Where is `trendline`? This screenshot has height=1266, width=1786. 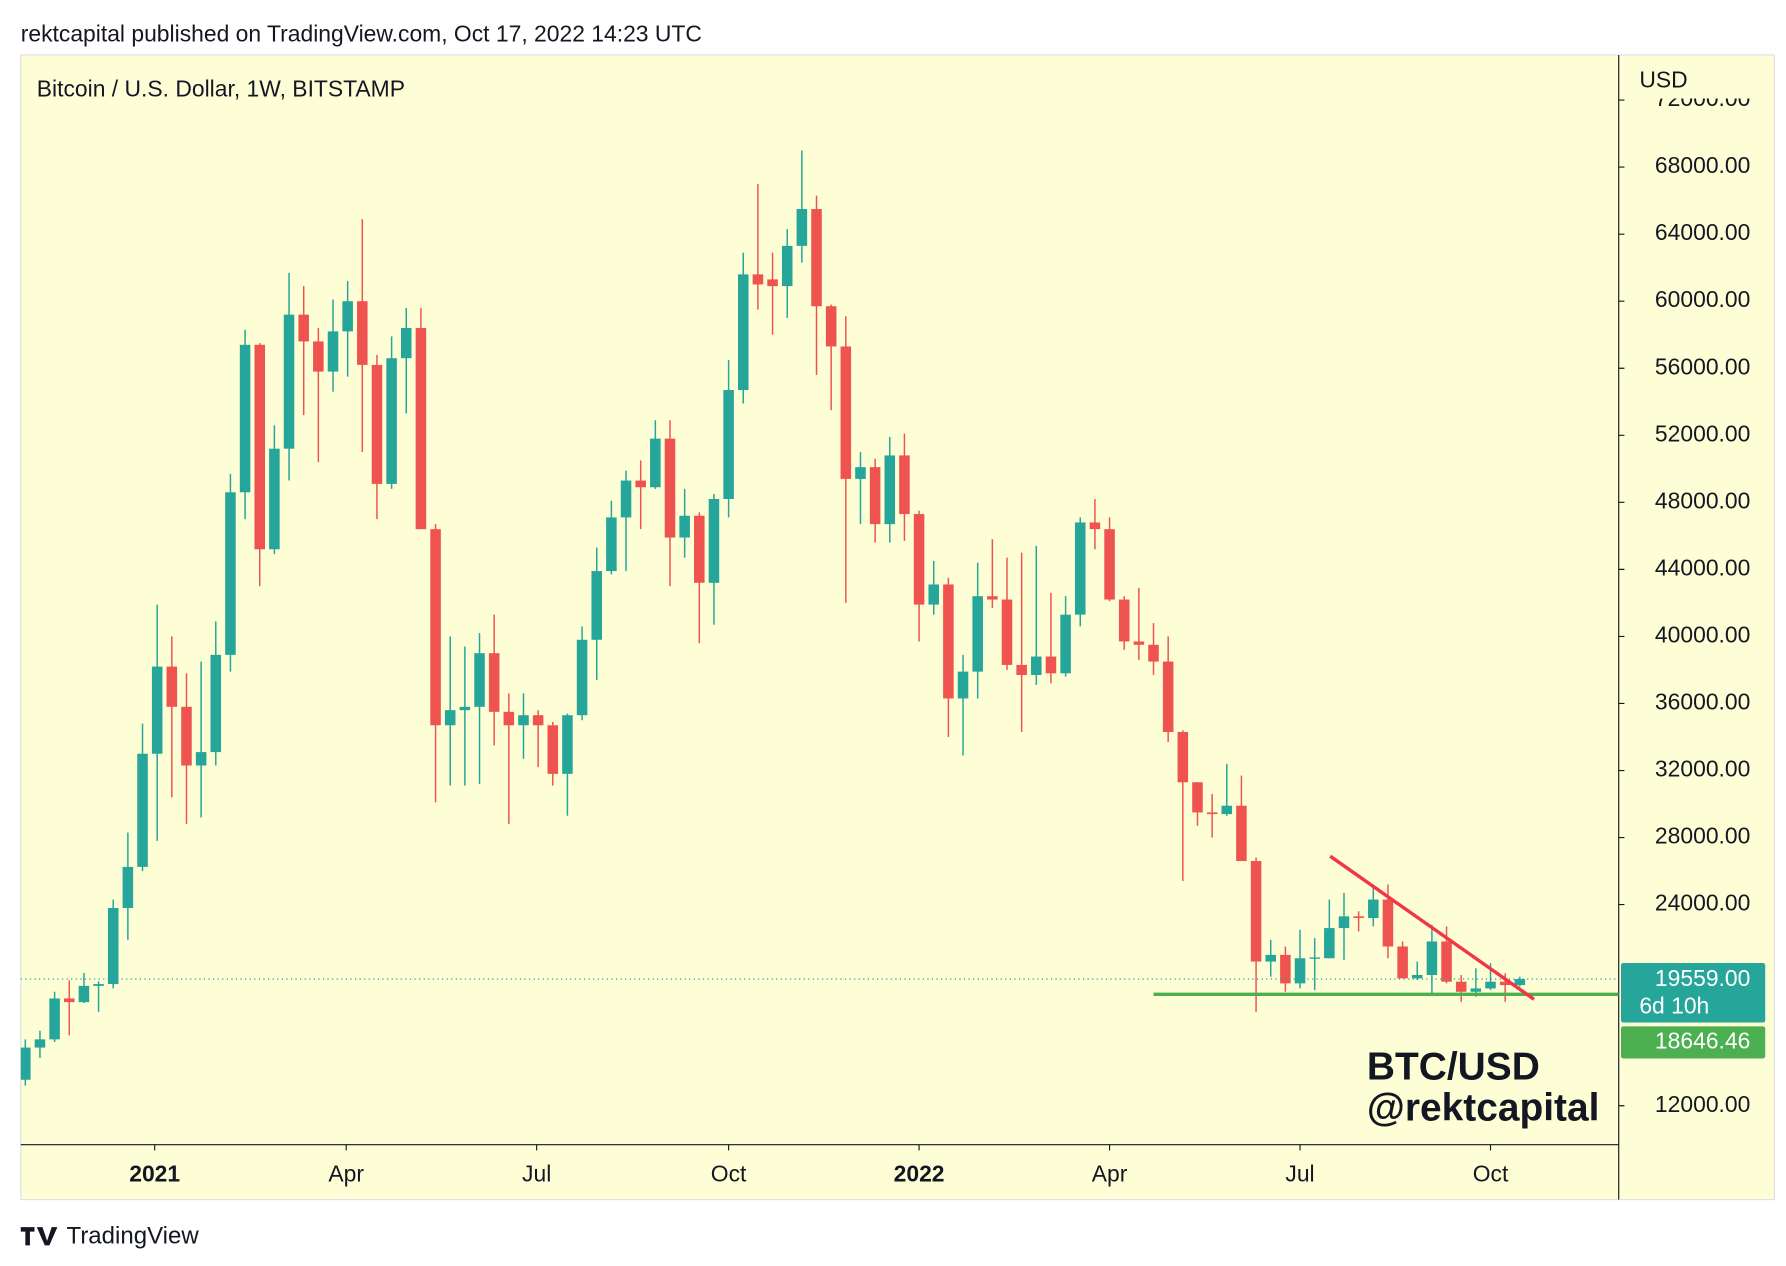
trendline is located at coordinates (1432, 927).